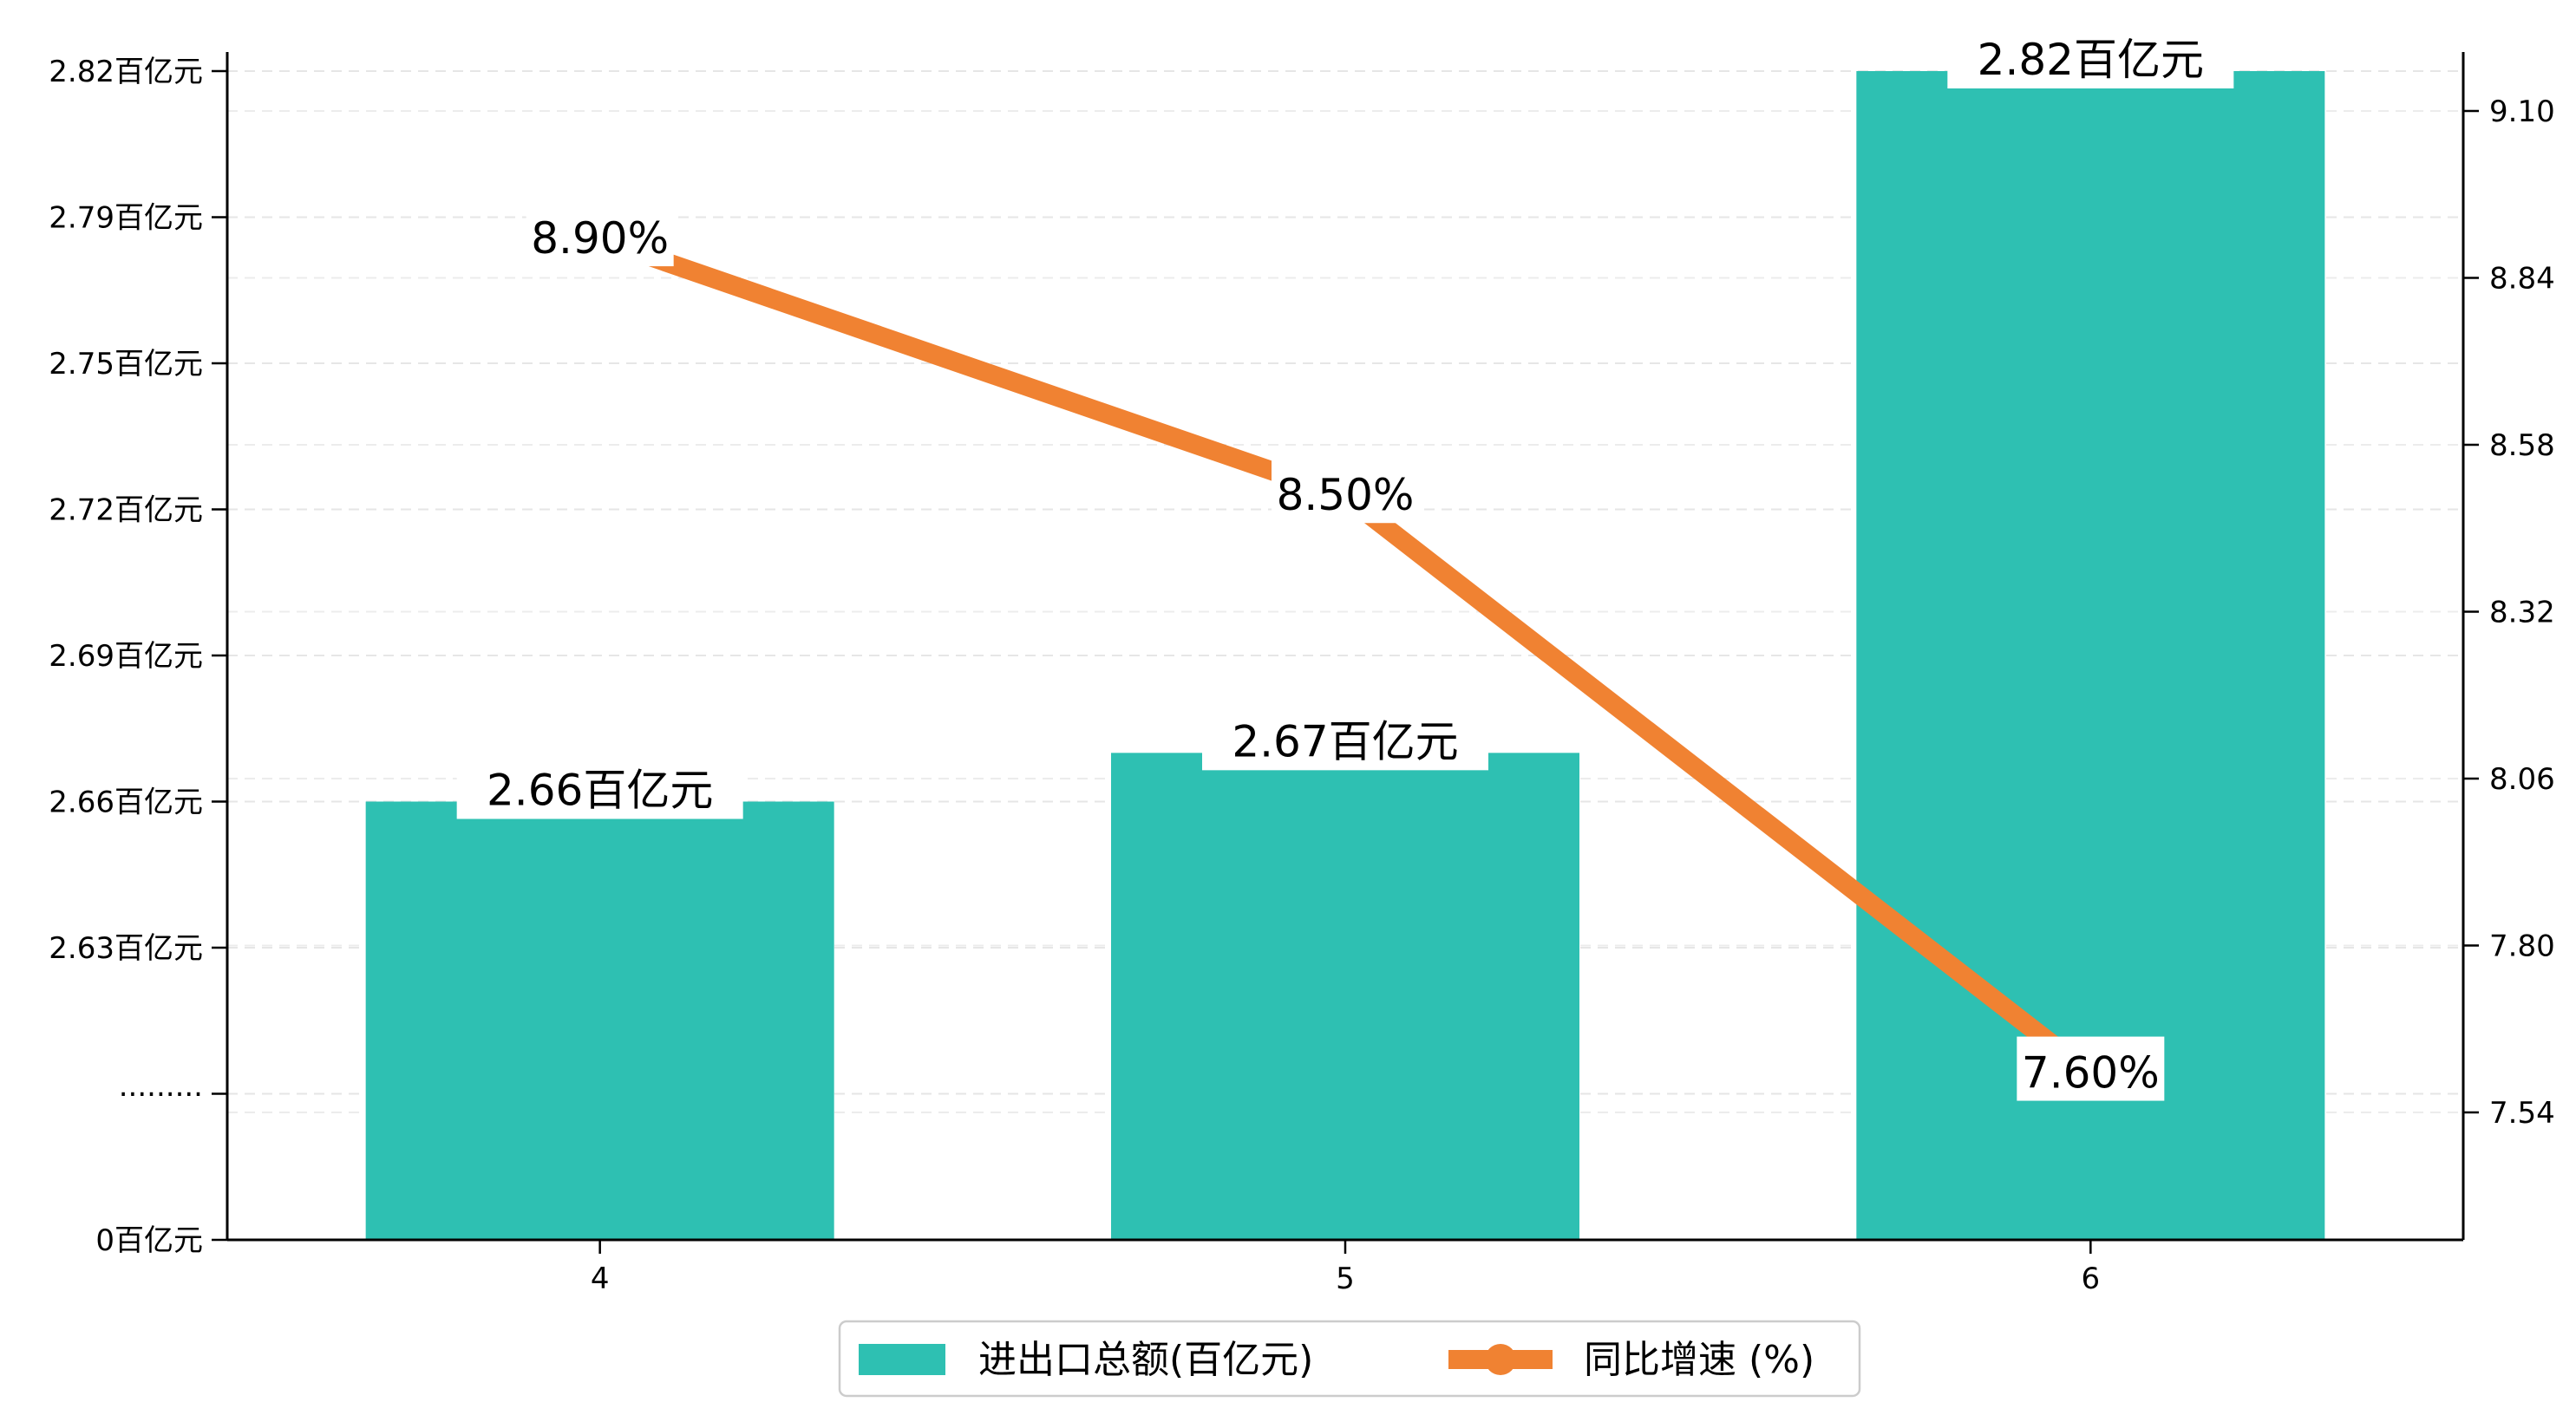  What do you see at coordinates (600, 238) in the screenshot?
I see `line-data-label: 8.90%` at bounding box center [600, 238].